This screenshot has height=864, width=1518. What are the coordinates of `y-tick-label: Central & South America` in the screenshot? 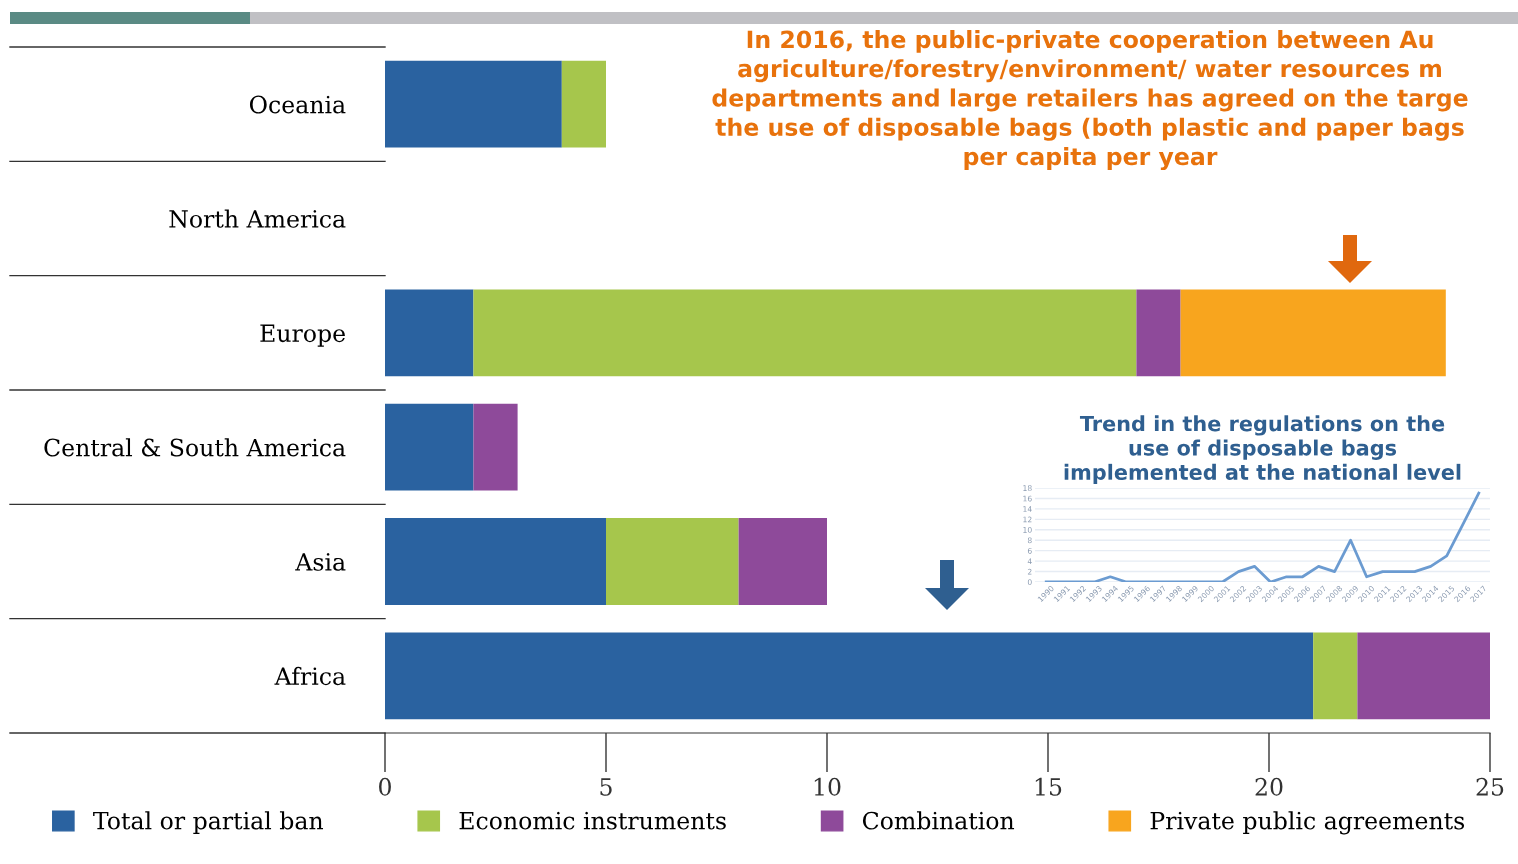 It's located at (195, 447).